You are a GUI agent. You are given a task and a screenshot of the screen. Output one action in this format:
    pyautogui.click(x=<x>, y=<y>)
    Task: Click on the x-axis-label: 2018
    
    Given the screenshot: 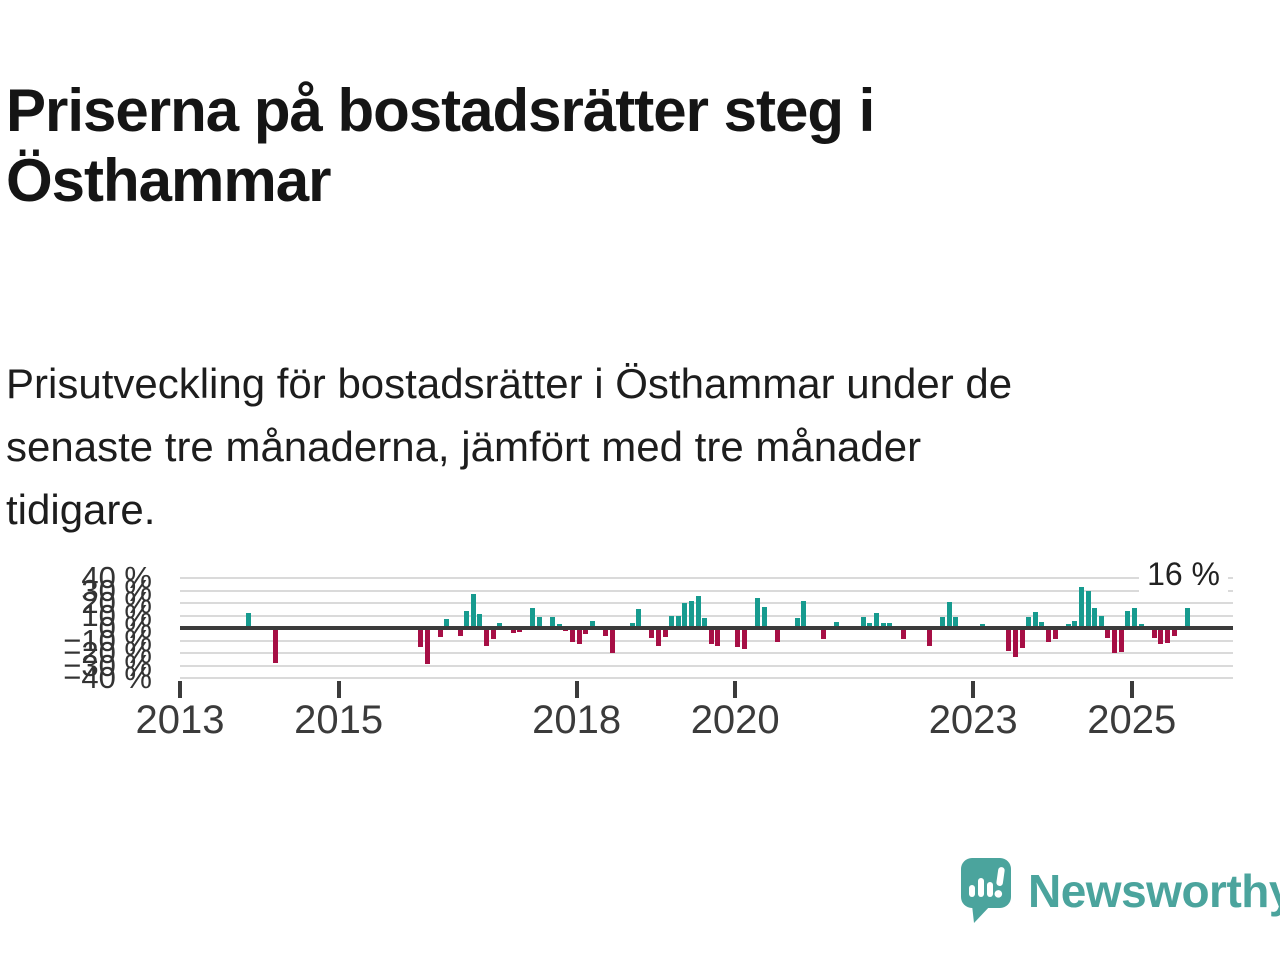 What is the action you would take?
    pyautogui.click(x=577, y=720)
    